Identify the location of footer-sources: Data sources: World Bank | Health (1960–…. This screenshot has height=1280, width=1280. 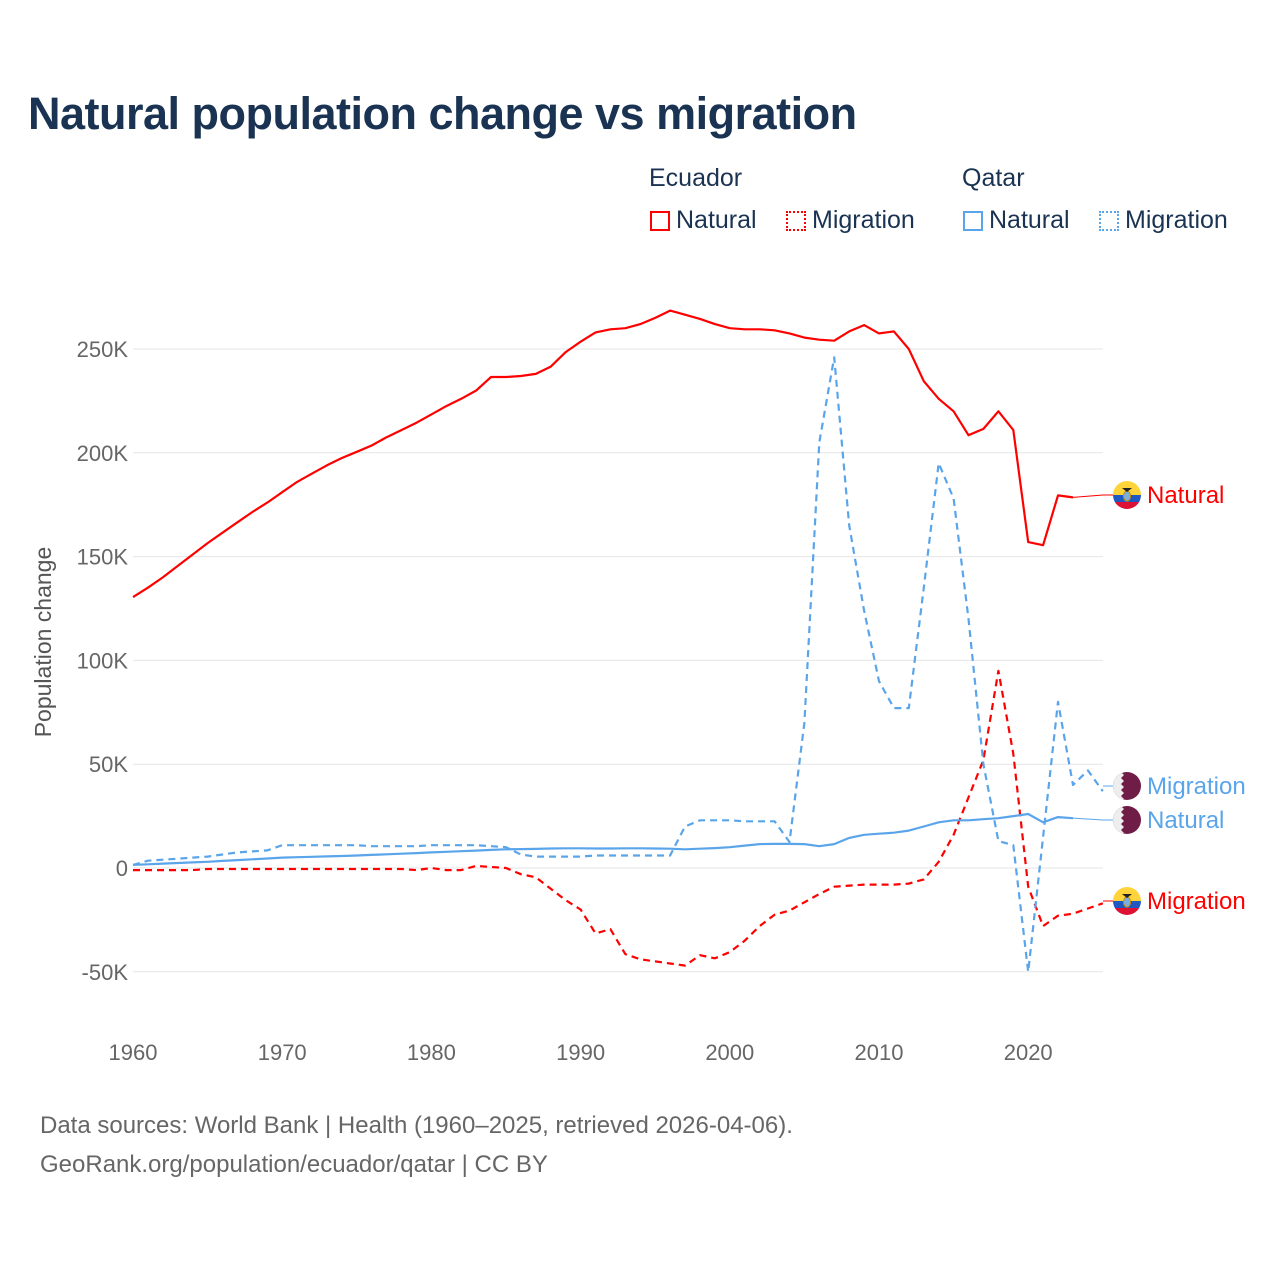
(416, 1125).